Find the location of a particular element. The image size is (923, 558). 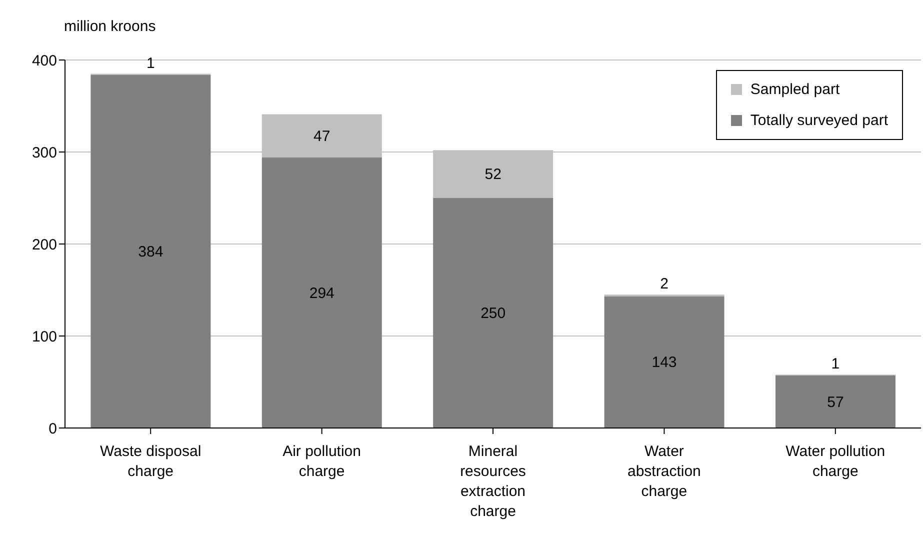

x-tick-label: Waste disposal charge is located at coordinates (151, 461).